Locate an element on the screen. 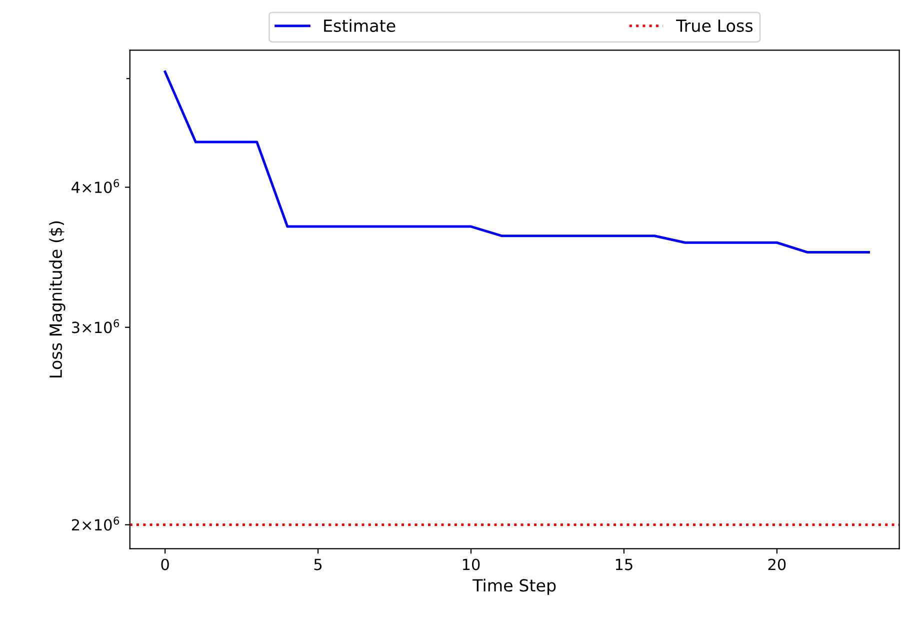 Image resolution: width=902 pixels, height=620 pixels. y-axis-title: Loss Magnitude ($) is located at coordinates (57, 299).